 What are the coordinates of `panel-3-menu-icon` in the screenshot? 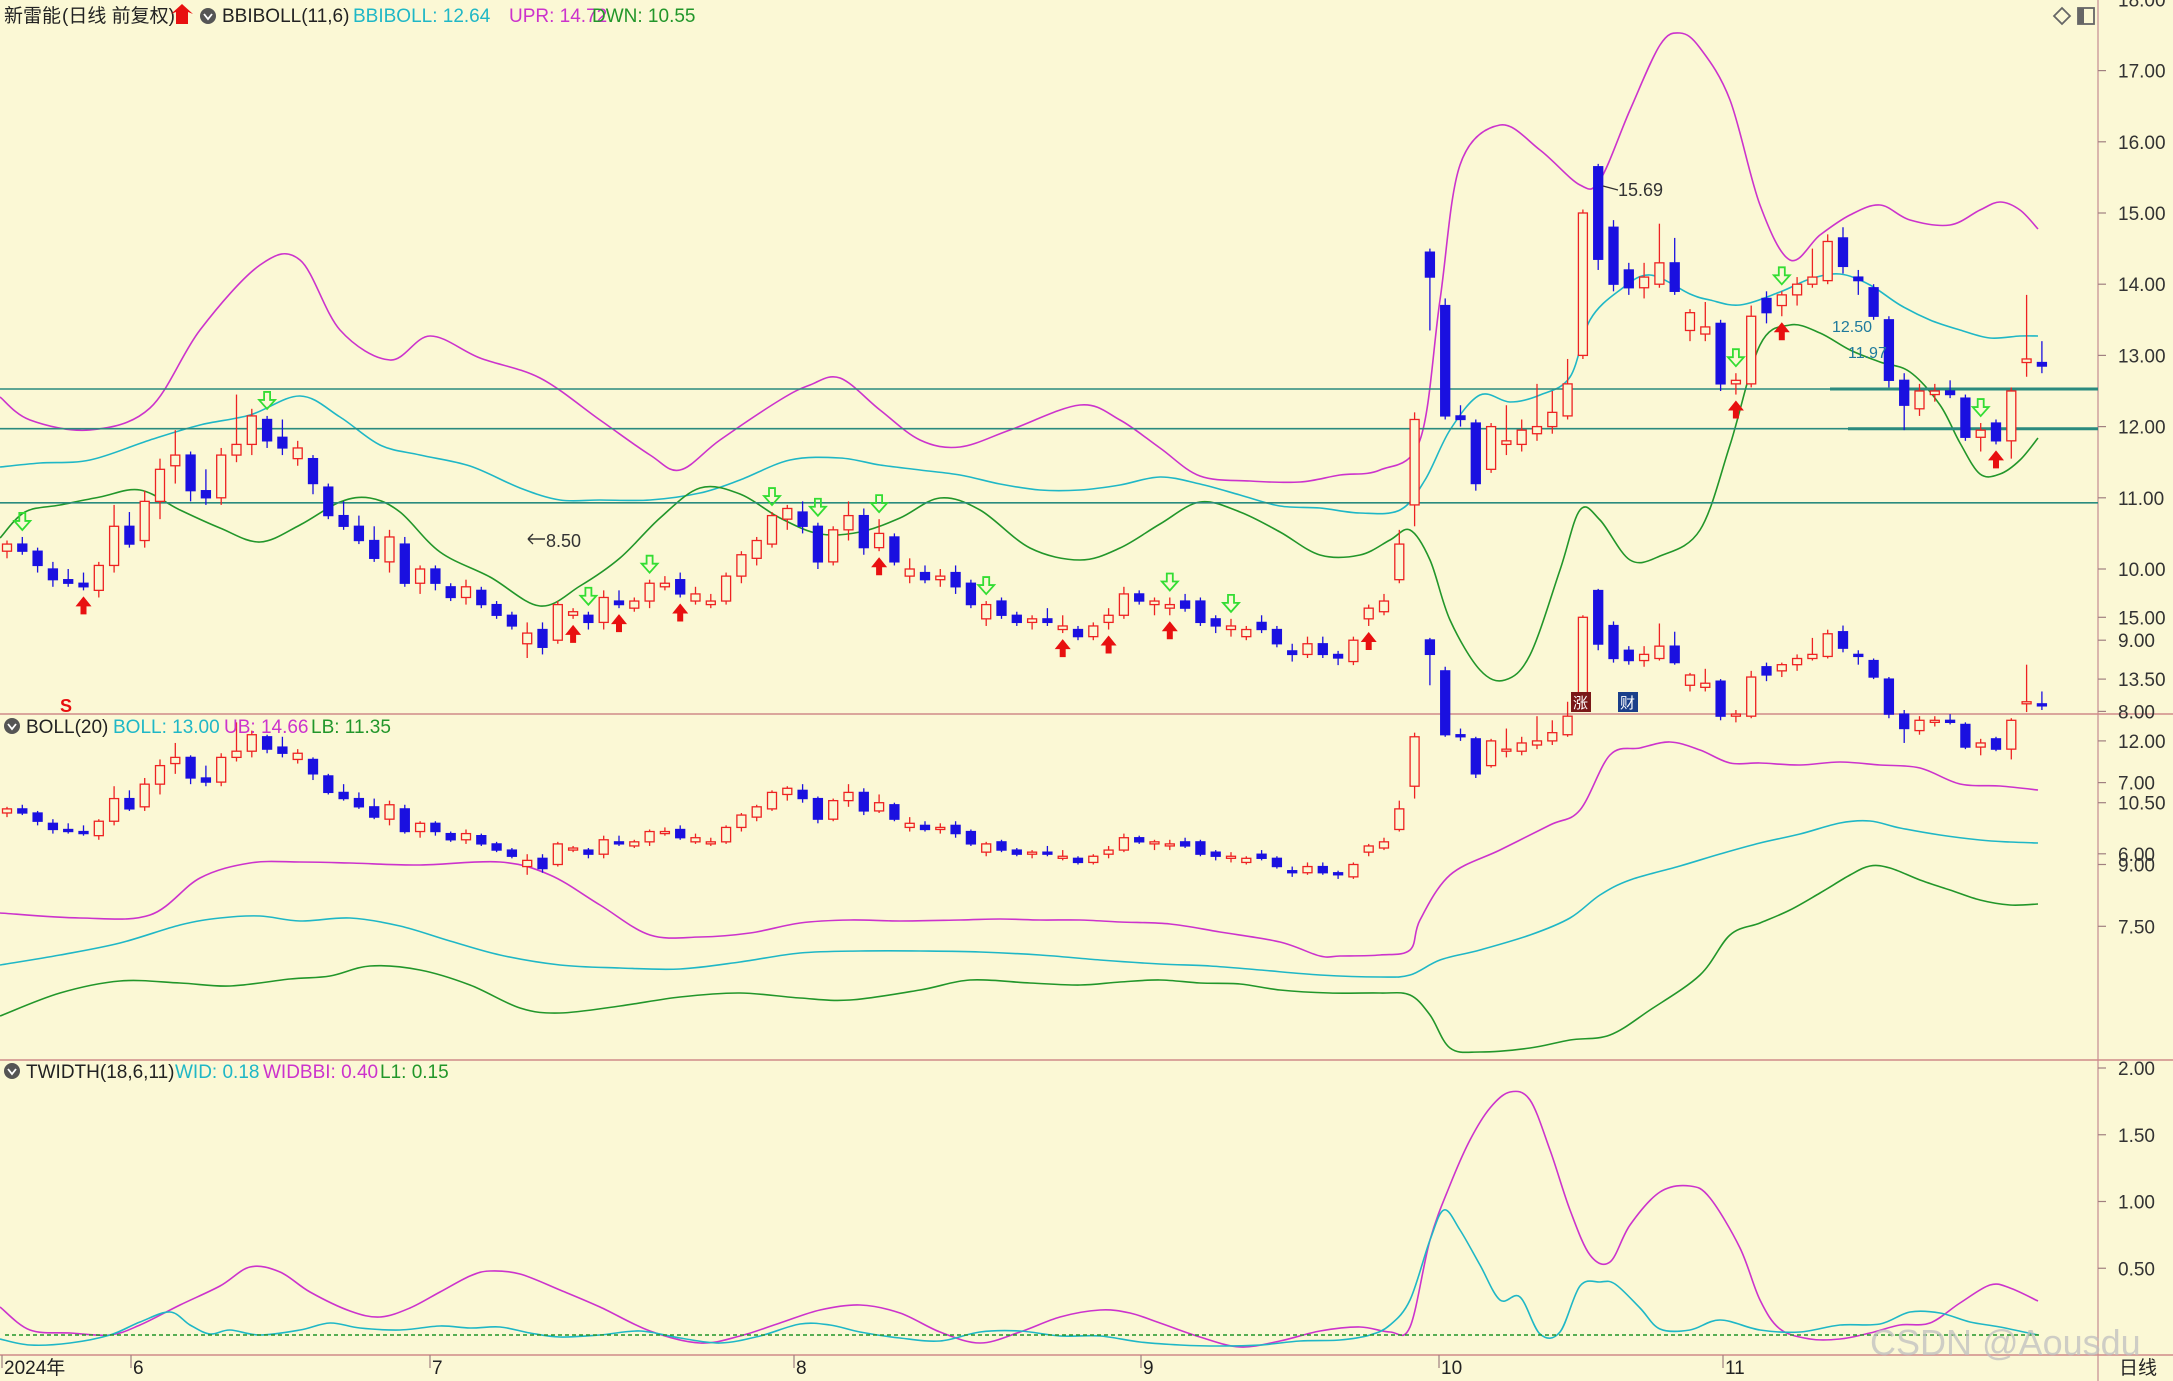 It's located at (12, 1071).